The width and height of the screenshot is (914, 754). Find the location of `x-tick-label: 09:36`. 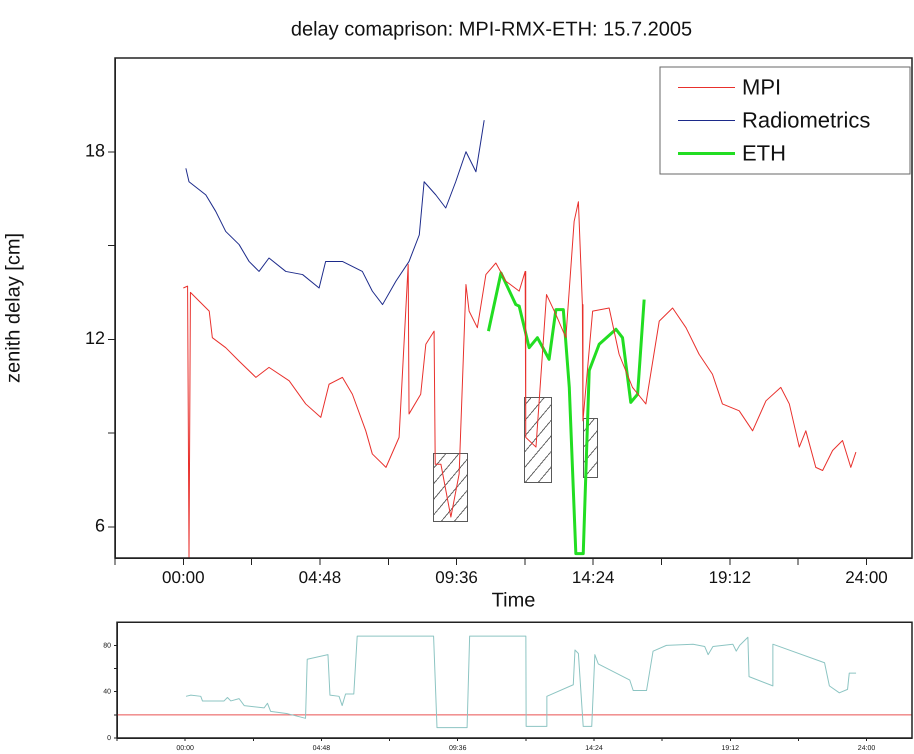

x-tick-label: 09:36 is located at coordinates (456, 577).